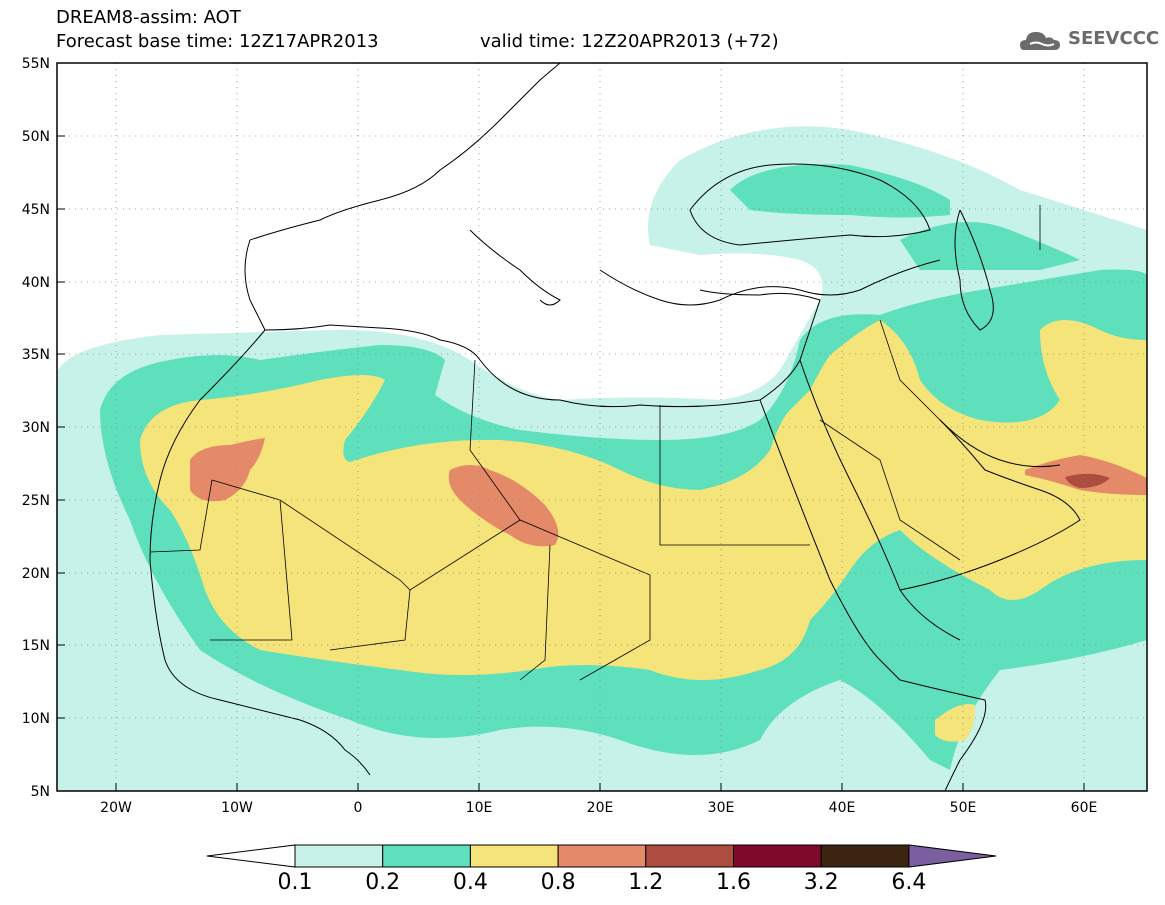 The height and width of the screenshot is (905, 1165). Describe the element at coordinates (1040, 41) in the screenshot. I see `cloud-icon` at that location.